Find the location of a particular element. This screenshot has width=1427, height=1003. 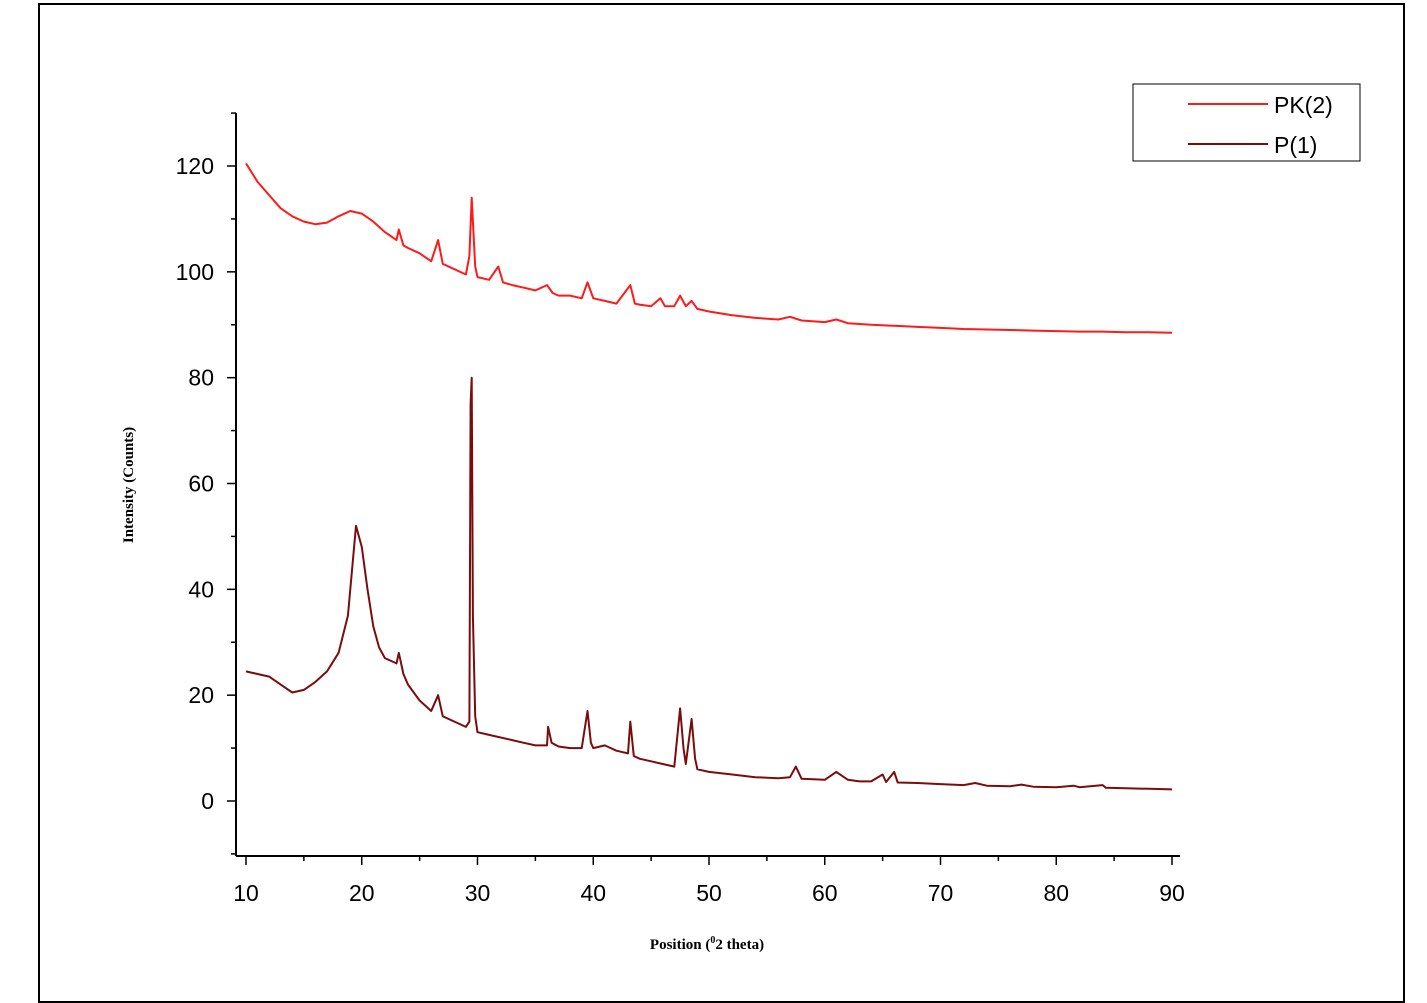

x-tick-label: 60 is located at coordinates (825, 893).